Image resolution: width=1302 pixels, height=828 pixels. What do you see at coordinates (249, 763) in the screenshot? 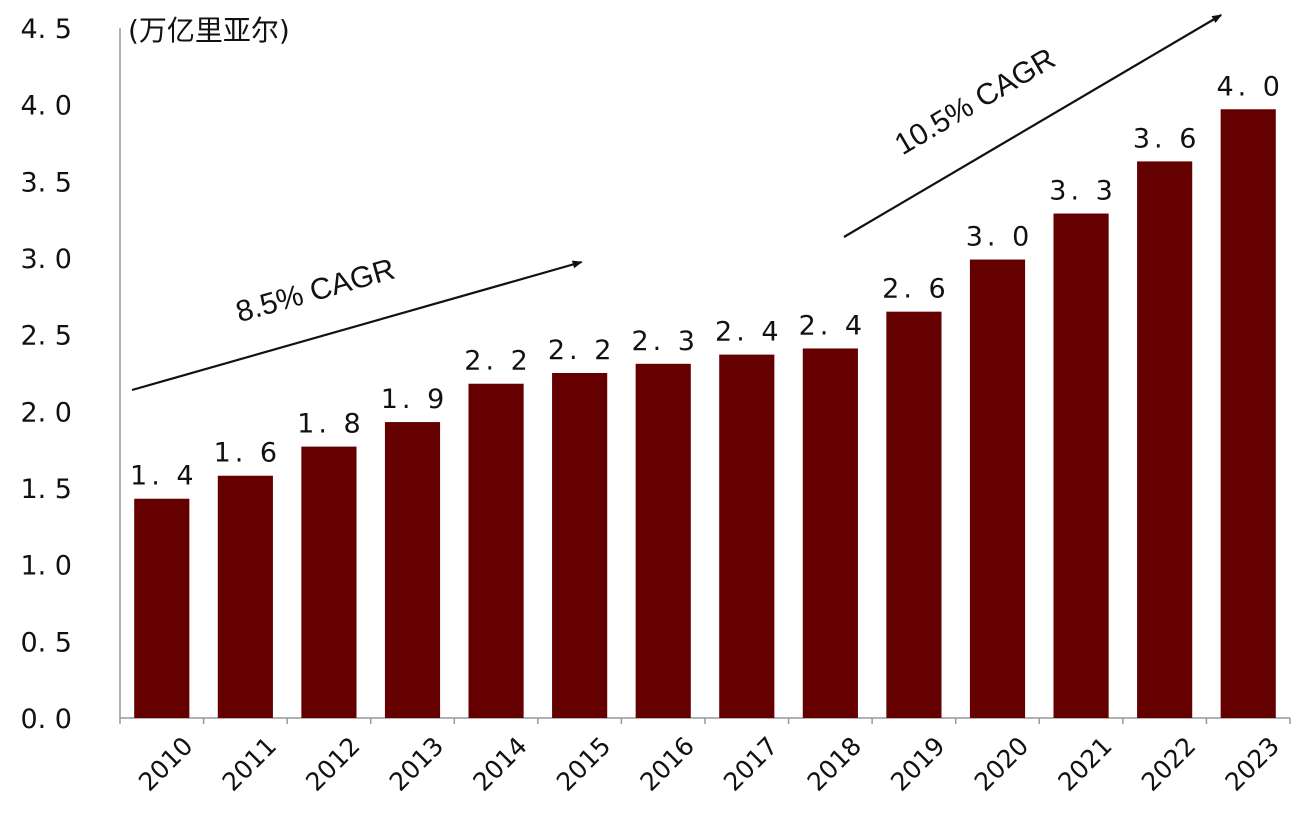
I see `x-tick-label-2011: 2011` at bounding box center [249, 763].